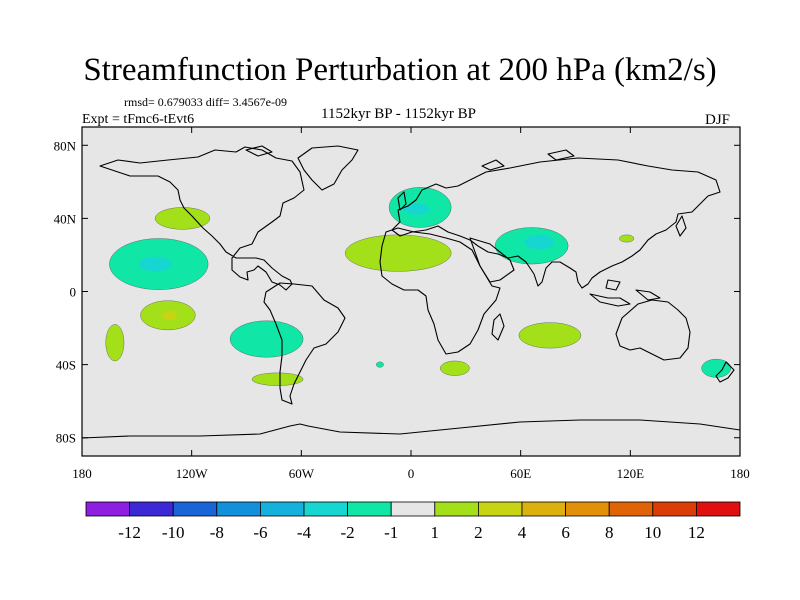 The image size is (800, 600). Describe the element at coordinates (348, 532) in the screenshot. I see `colorbar-label: -2` at that location.